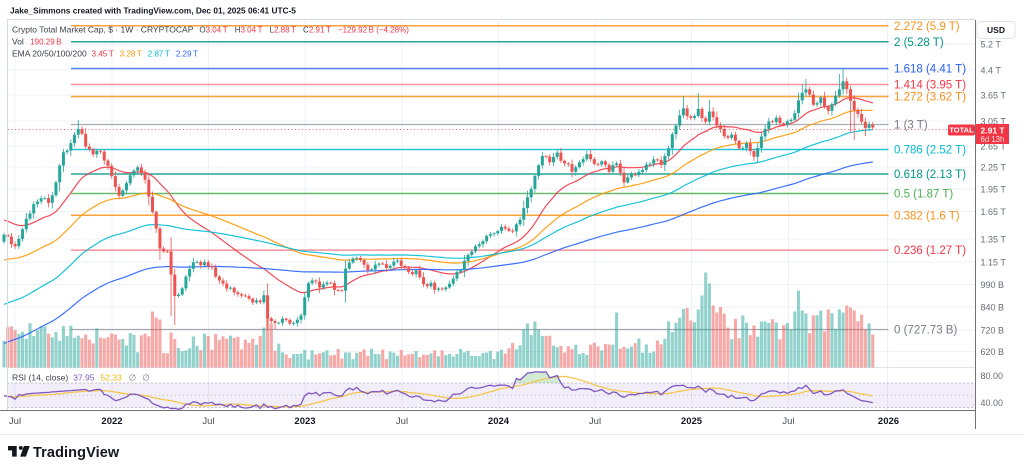 The width and height of the screenshot is (1024, 473). I want to click on svg-text: 5.2 T, so click(991, 45).